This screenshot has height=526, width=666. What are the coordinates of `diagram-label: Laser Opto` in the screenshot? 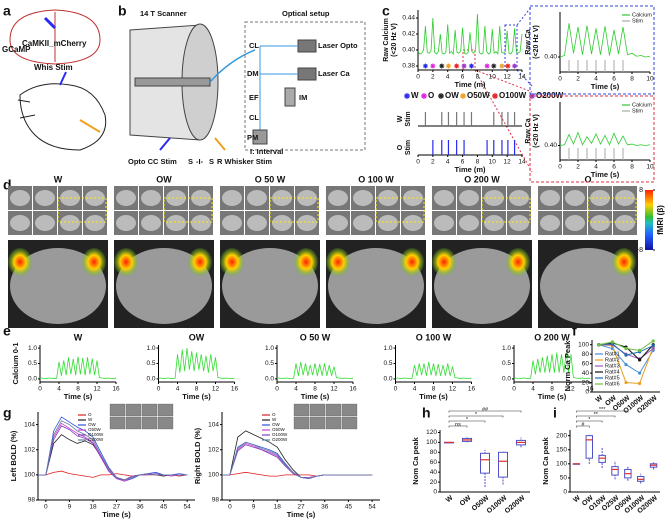 It's located at (338, 45).